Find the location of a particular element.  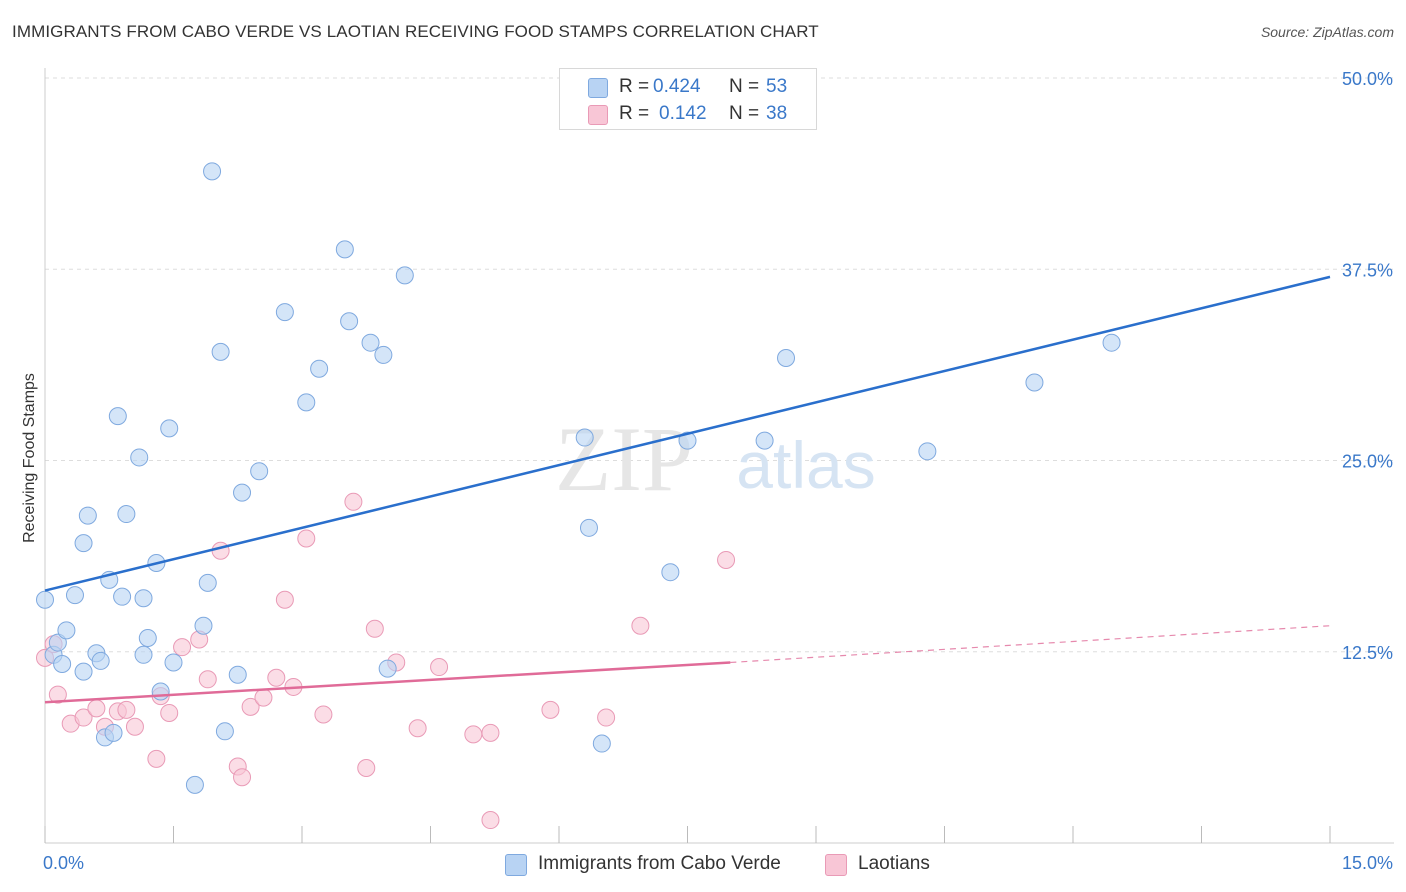

y-tick-label: 50.0% is located at coordinates (1367, 79).